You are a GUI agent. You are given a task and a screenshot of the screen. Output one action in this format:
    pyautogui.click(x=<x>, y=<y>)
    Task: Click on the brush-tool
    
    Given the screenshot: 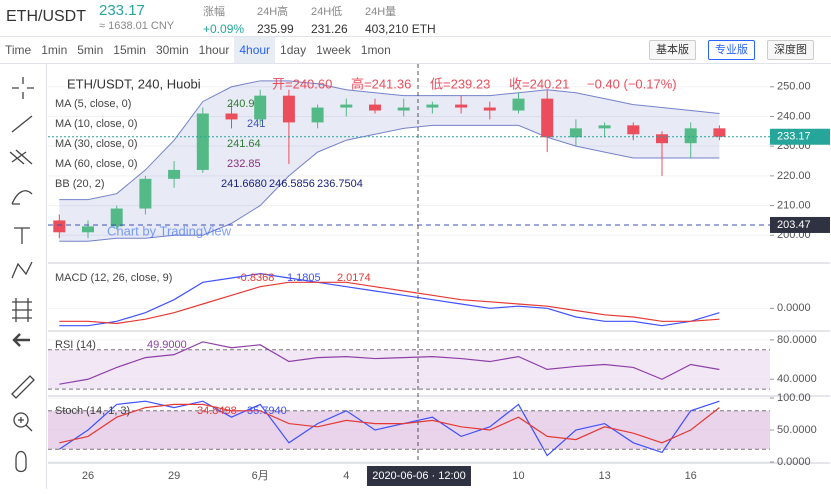 What is the action you would take?
    pyautogui.click(x=22, y=197)
    